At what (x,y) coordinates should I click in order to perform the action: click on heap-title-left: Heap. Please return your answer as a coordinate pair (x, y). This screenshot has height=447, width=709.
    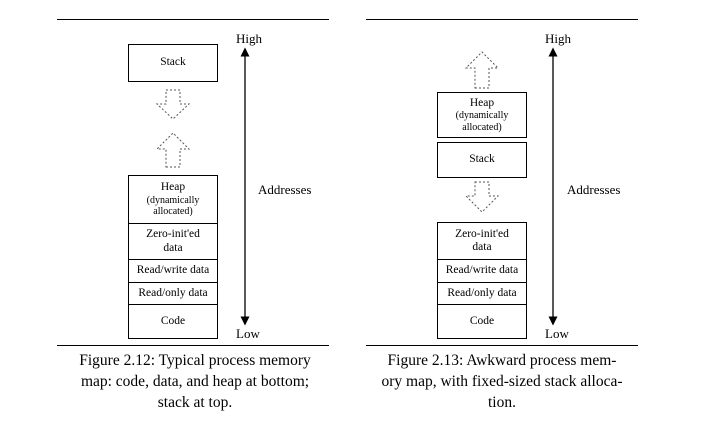
    Looking at the image, I should click on (173, 187).